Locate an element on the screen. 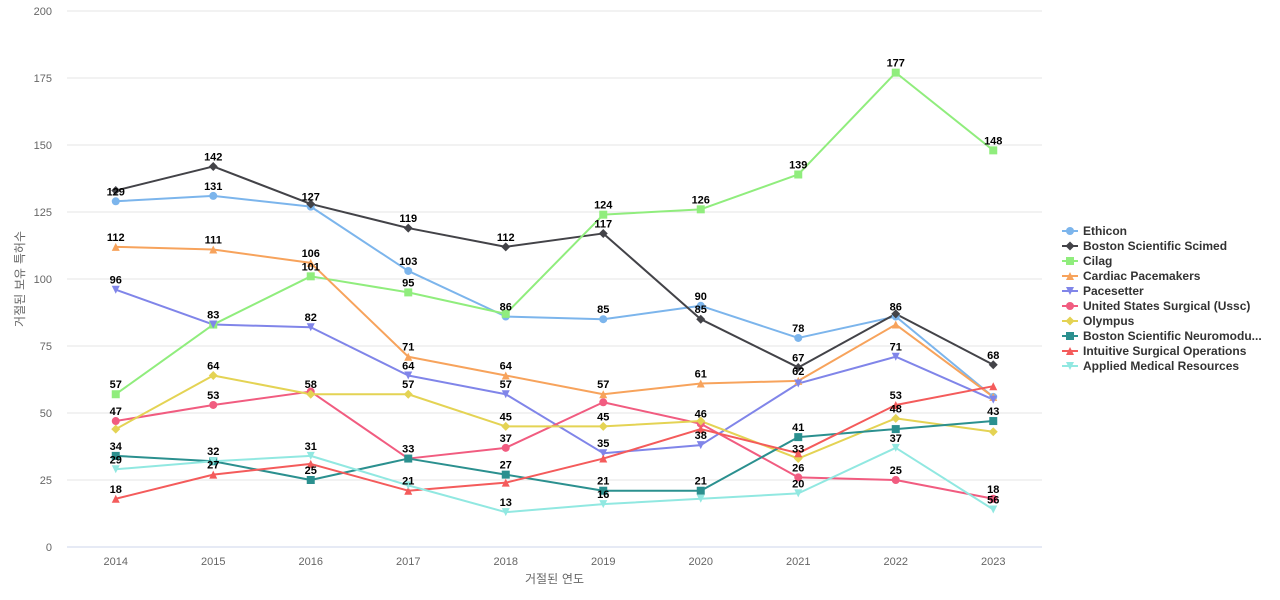 The width and height of the screenshot is (1280, 600). legend-item: Cilag is located at coordinates (1087, 261).